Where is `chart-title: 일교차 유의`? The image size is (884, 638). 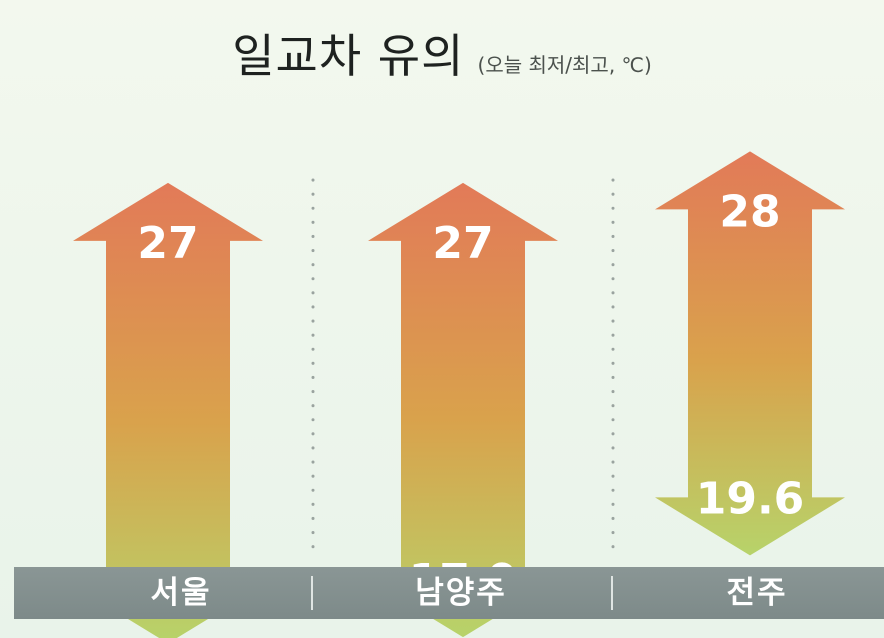
chart-title: 일교차 유의 is located at coordinates (348, 56).